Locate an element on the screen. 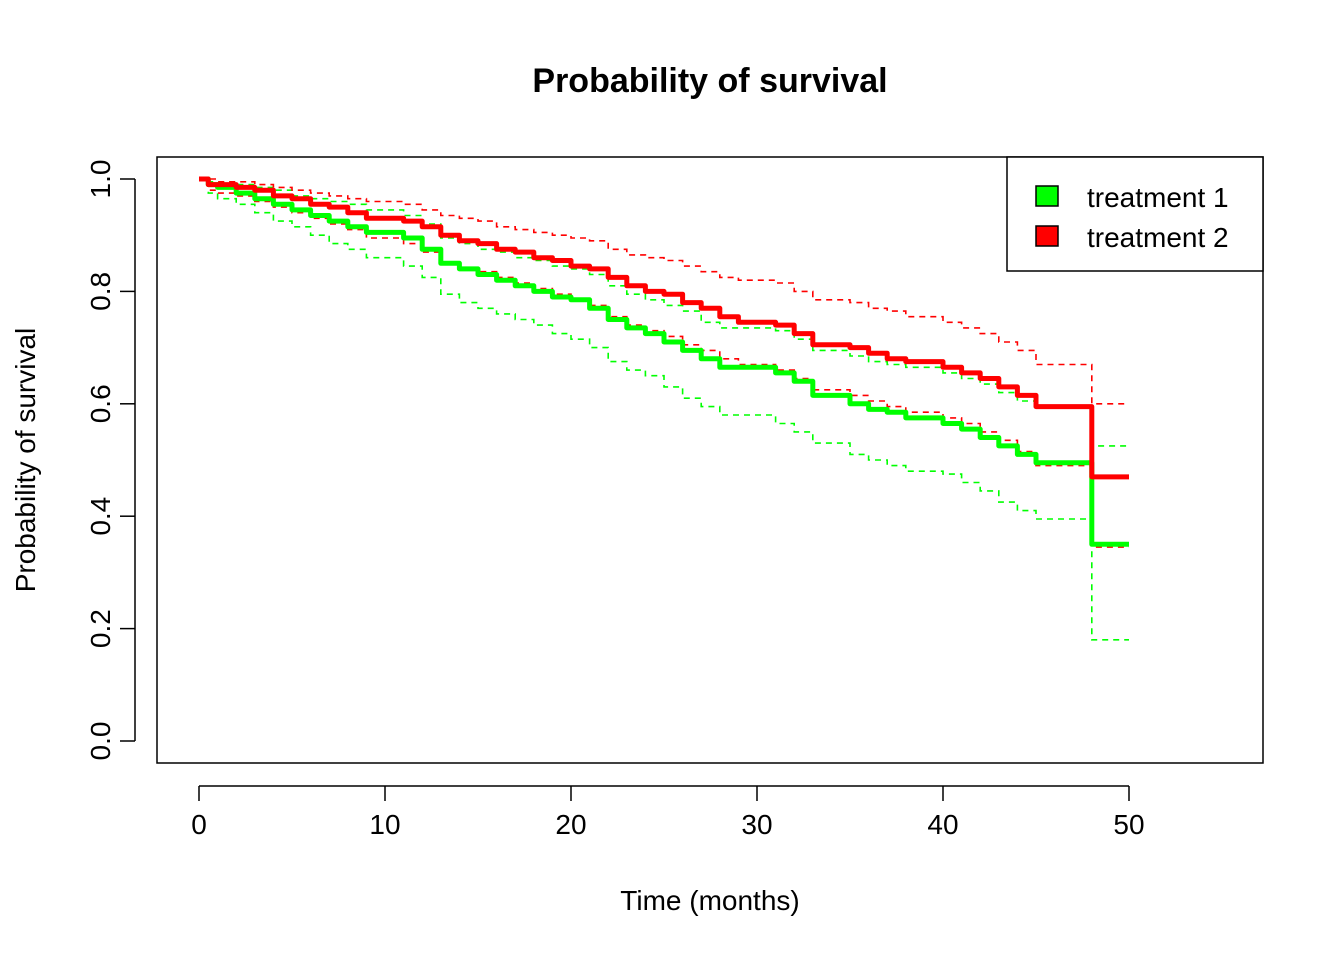 This screenshot has height=960, width=1344. x-tick-label: 40 is located at coordinates (942, 824).